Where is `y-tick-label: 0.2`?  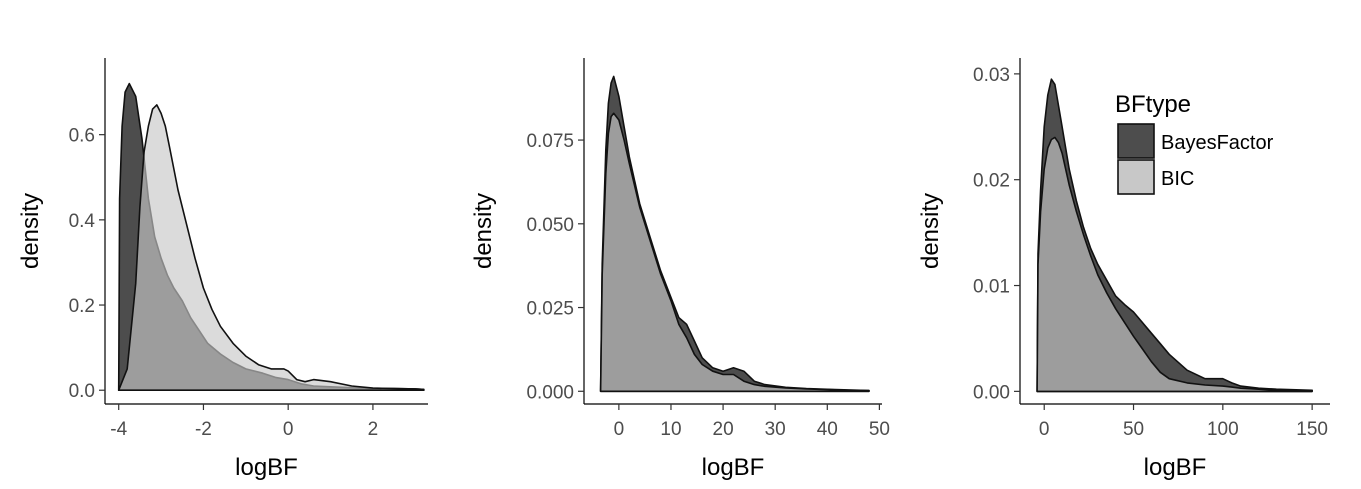 y-tick-label: 0.2 is located at coordinates (82, 306).